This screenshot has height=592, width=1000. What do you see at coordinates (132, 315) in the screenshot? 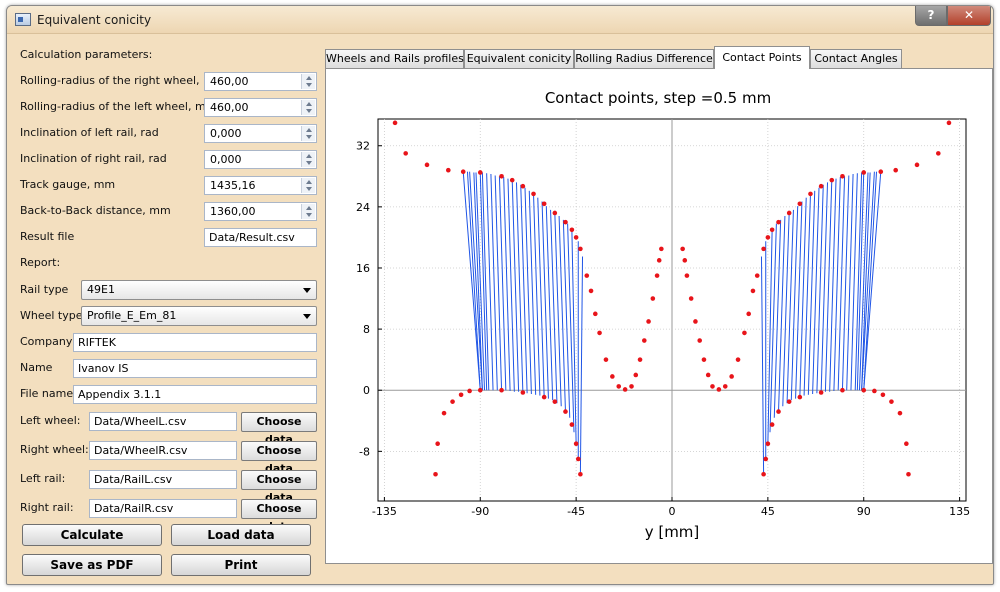
I see `wheel-type-value: Profile_E_Em_81` at bounding box center [132, 315].